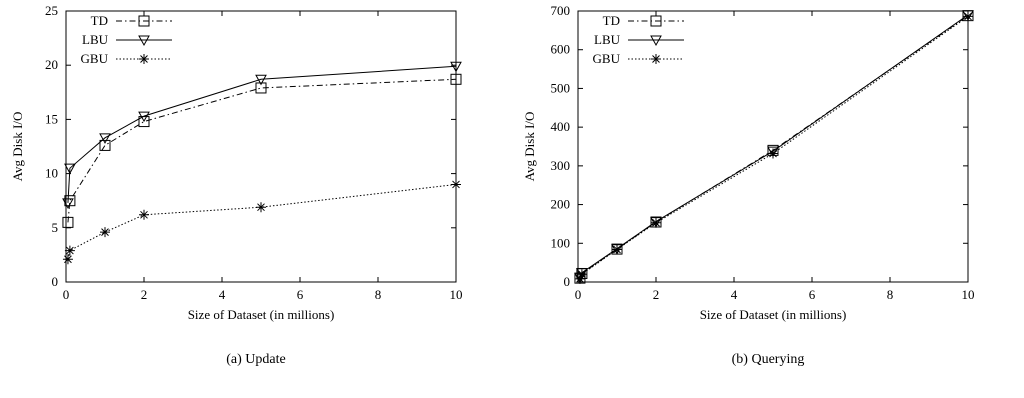 The height and width of the screenshot is (398, 1024). I want to click on y-tick-label: 100, so click(561, 242).